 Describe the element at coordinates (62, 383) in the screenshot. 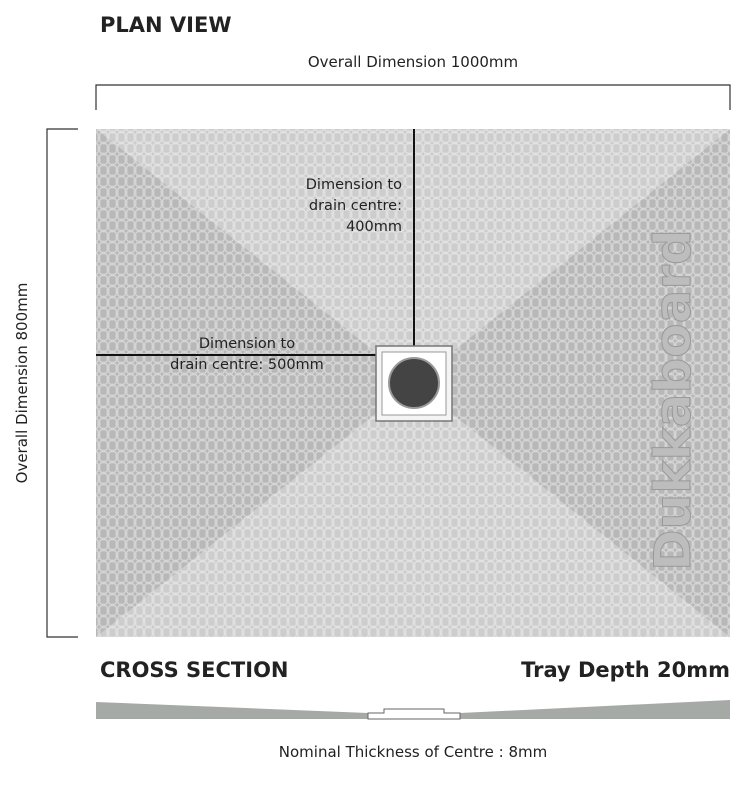

I see `height-bracket` at that location.